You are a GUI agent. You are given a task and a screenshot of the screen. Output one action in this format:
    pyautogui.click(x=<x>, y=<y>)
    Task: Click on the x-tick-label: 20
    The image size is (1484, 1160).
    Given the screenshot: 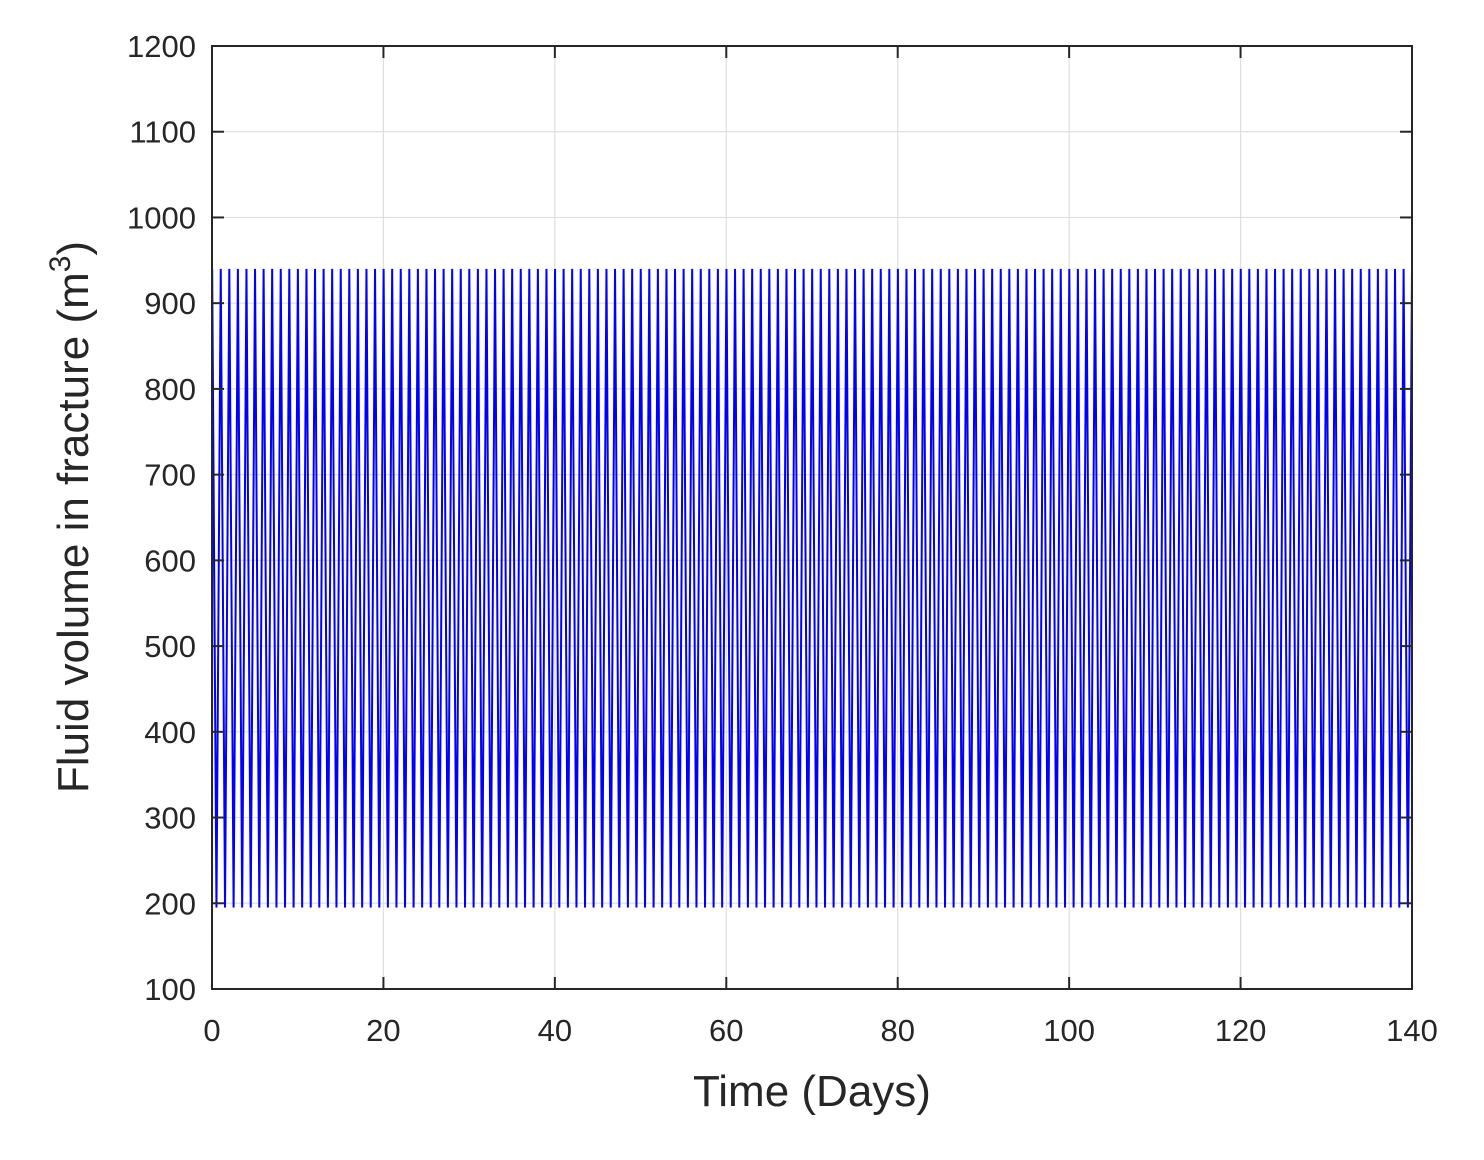 What is the action you would take?
    pyautogui.click(x=383, y=1030)
    